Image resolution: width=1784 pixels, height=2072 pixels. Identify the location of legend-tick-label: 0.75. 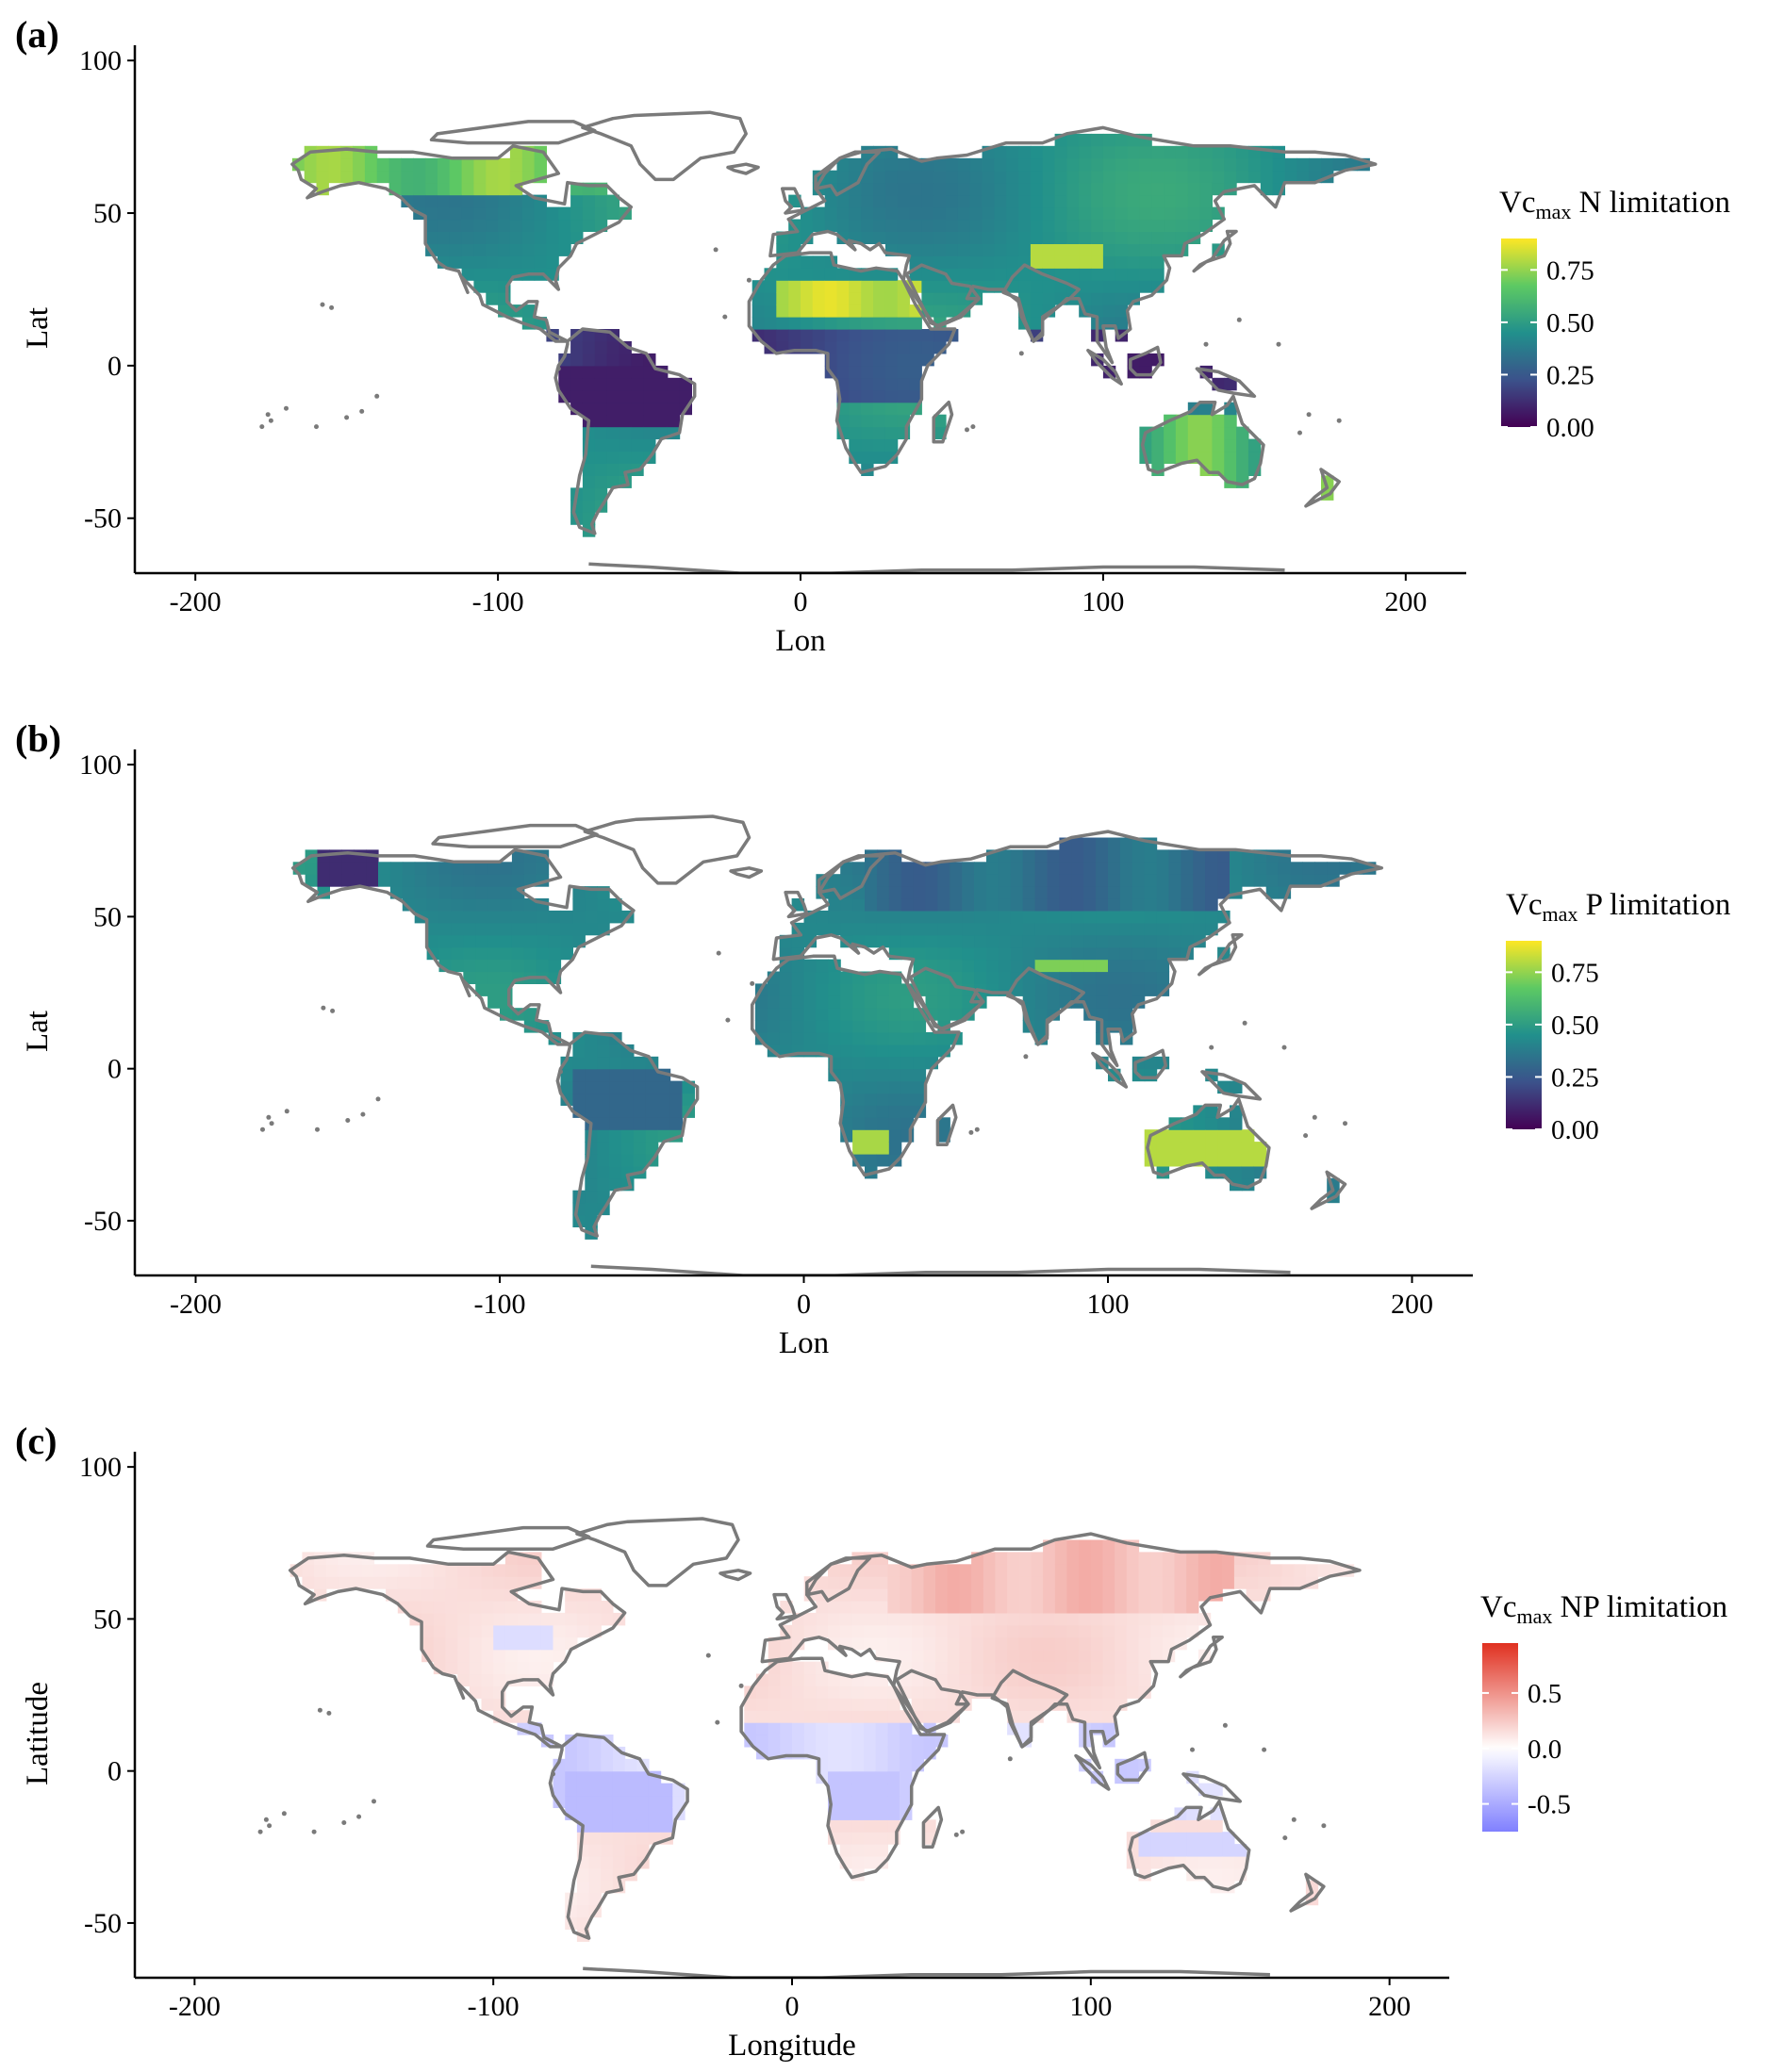
(1575, 973).